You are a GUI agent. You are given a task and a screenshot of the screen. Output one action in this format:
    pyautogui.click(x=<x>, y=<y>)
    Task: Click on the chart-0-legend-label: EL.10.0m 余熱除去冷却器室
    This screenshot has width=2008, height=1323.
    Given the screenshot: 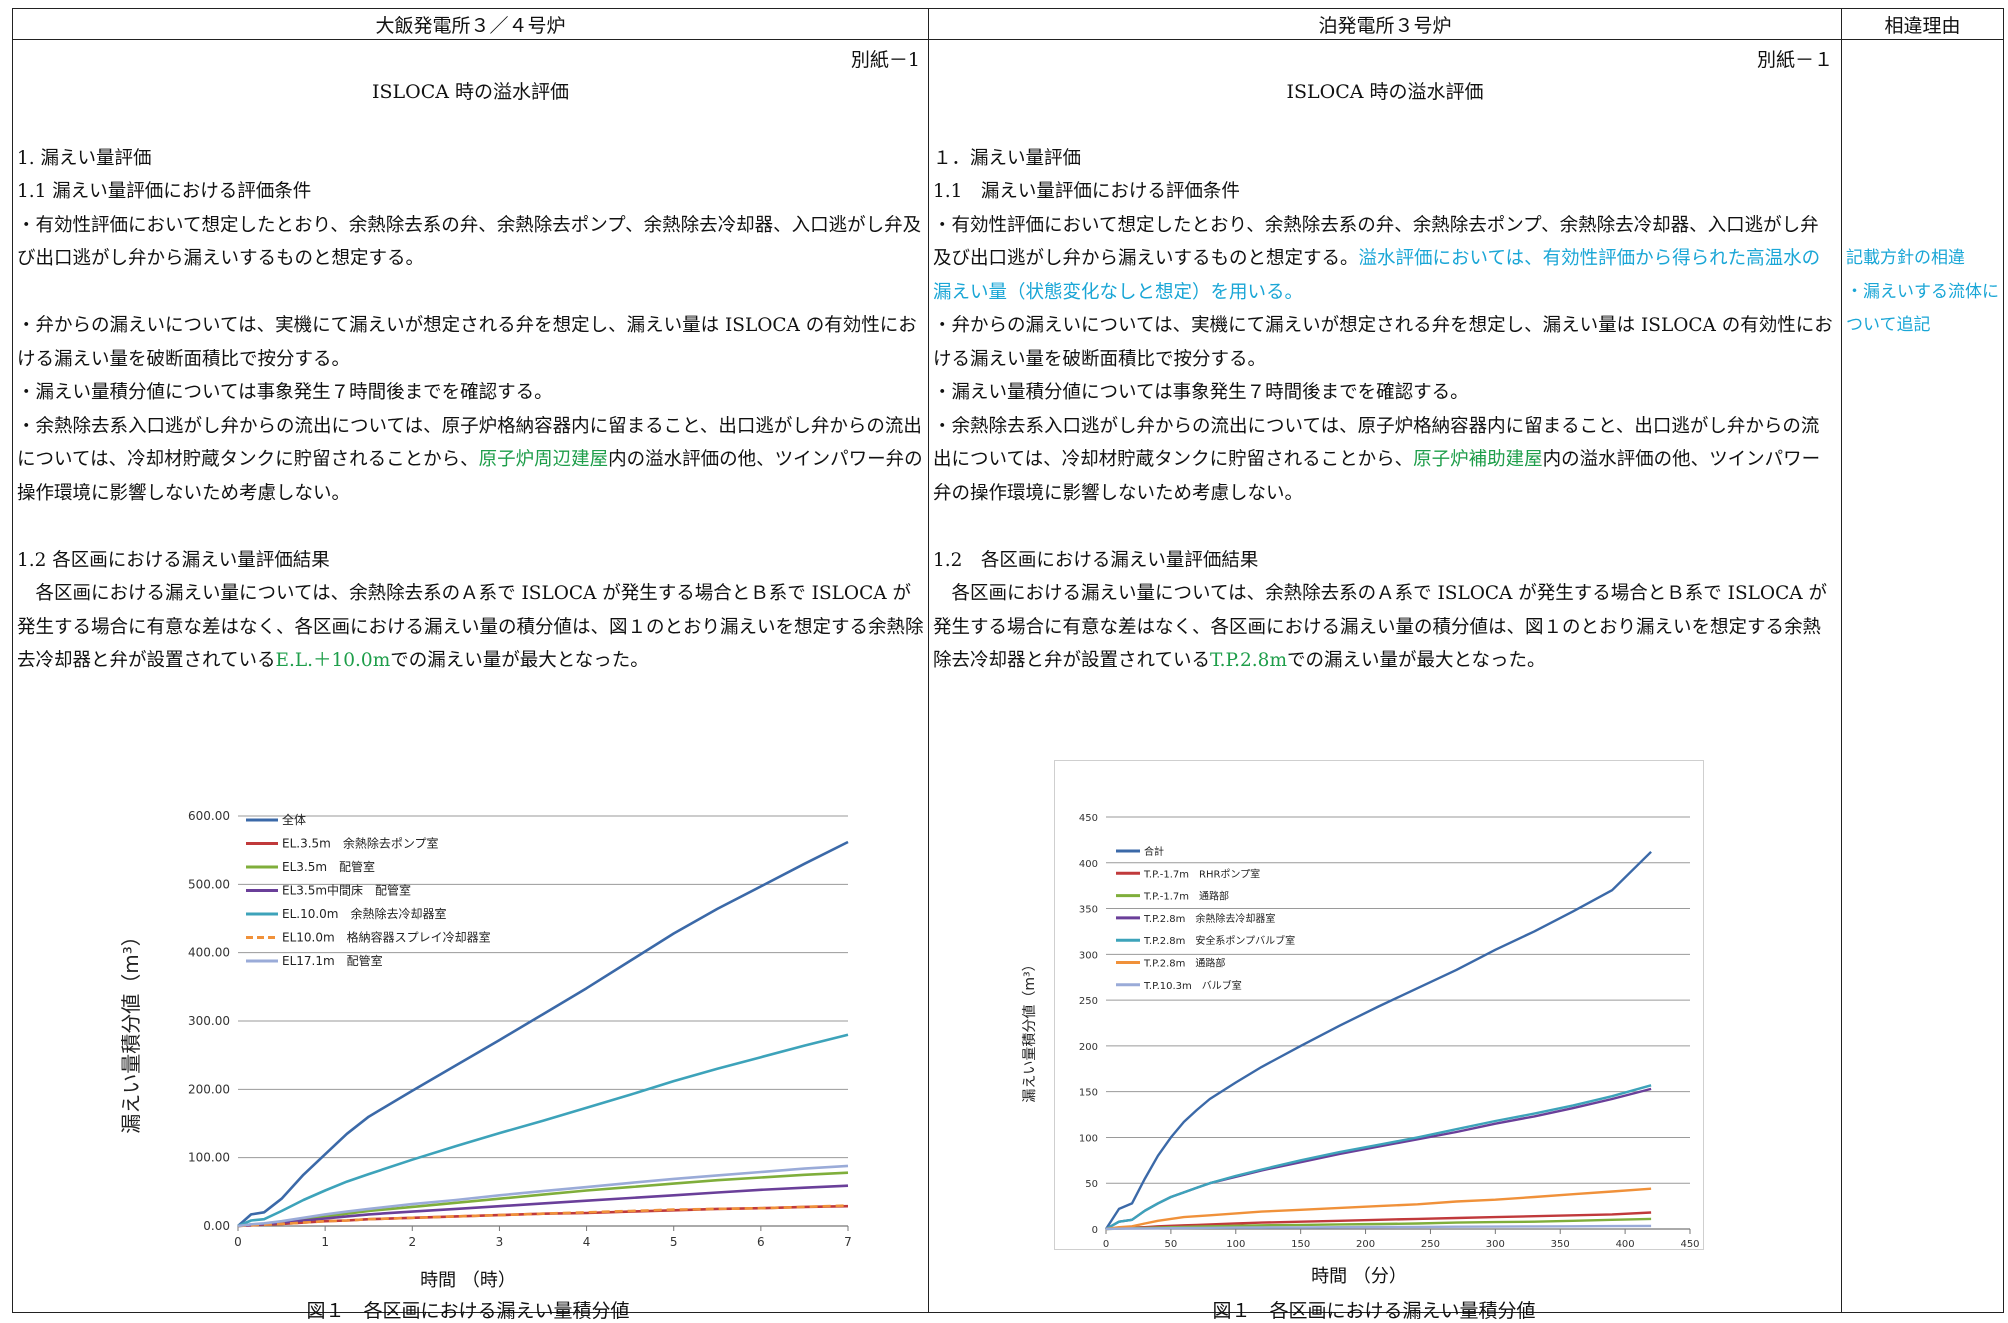 What is the action you would take?
    pyautogui.click(x=364, y=913)
    